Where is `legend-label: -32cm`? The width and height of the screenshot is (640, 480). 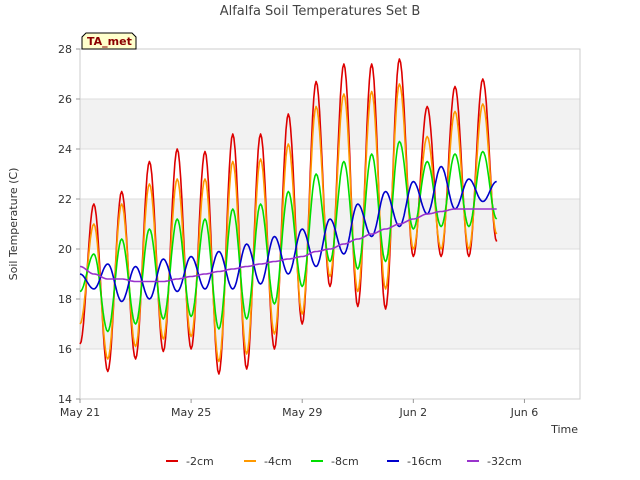
legend-label: -32cm is located at coordinates (504, 461).